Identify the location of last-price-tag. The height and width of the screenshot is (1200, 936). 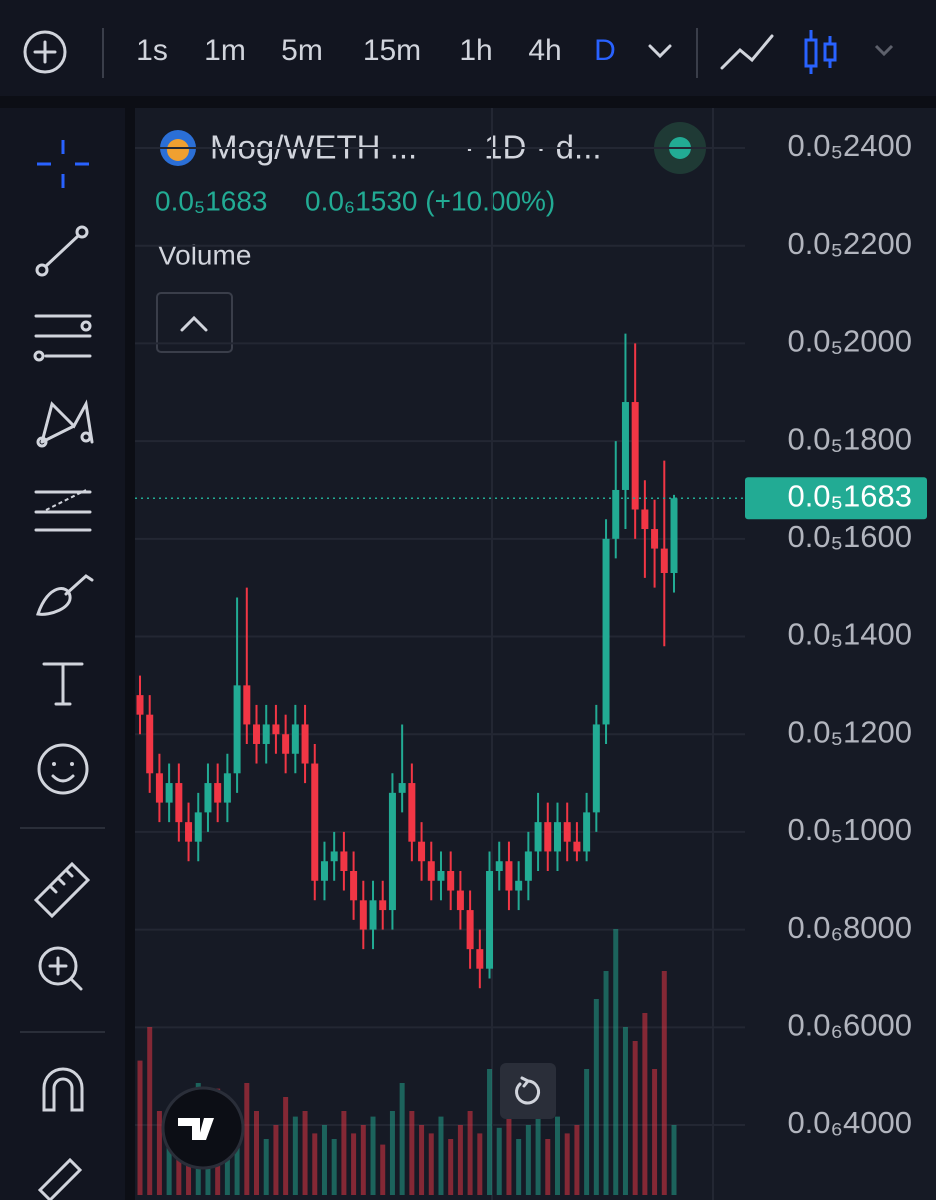
(836, 498).